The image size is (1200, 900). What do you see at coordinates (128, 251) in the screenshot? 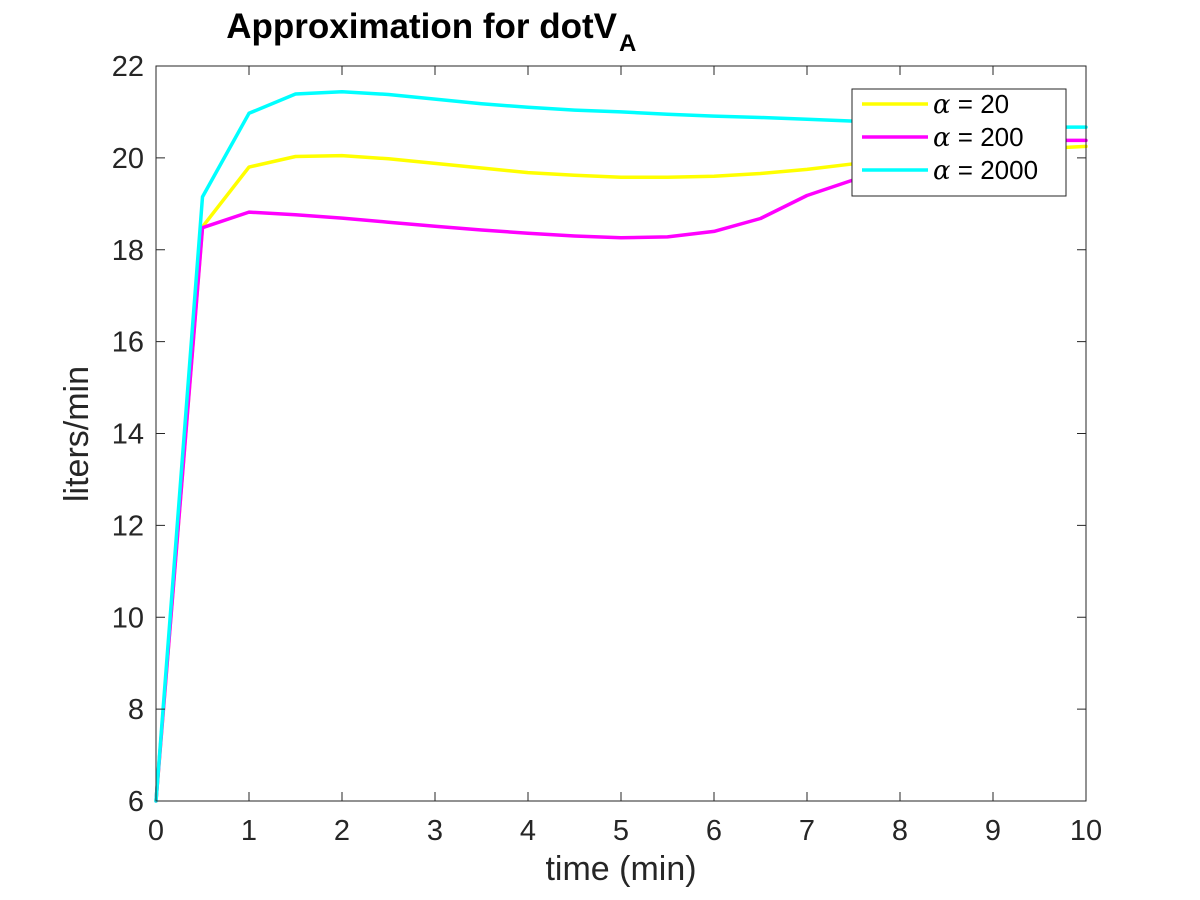
I see `y-tick-label: 18` at bounding box center [128, 251].